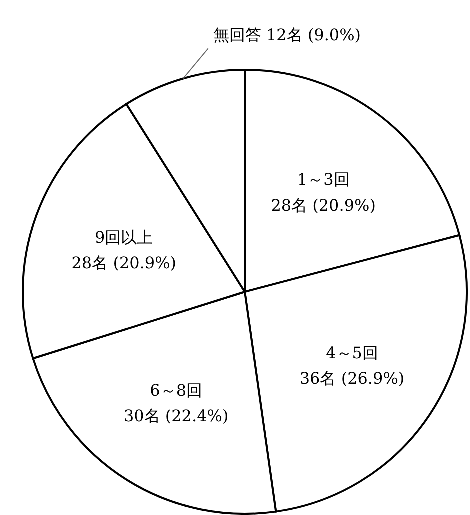 The image size is (470, 515). I want to click on slice-label: 1～3回, so click(323, 180).